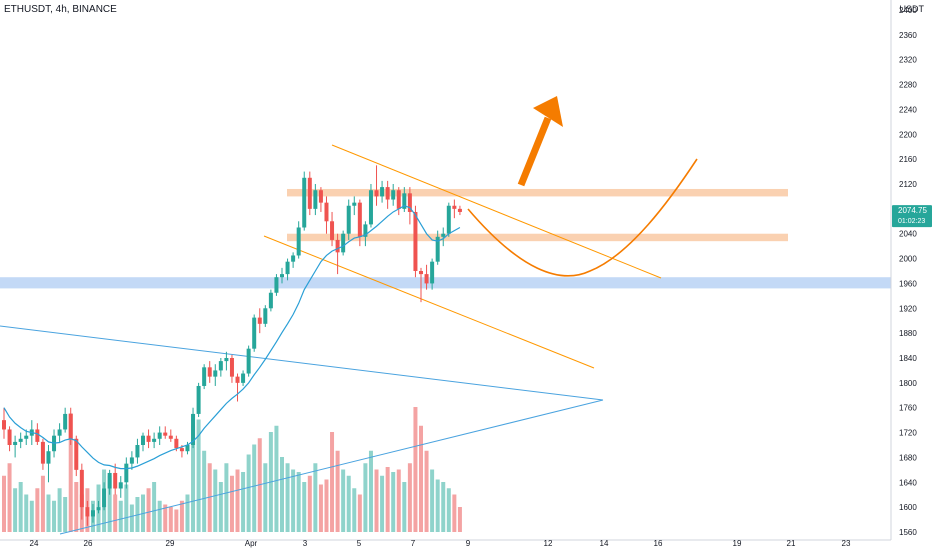 Image resolution: width=932 pixels, height=555 pixels. What do you see at coordinates (908, 482) in the screenshot?
I see `y-tick-label: 1640` at bounding box center [908, 482].